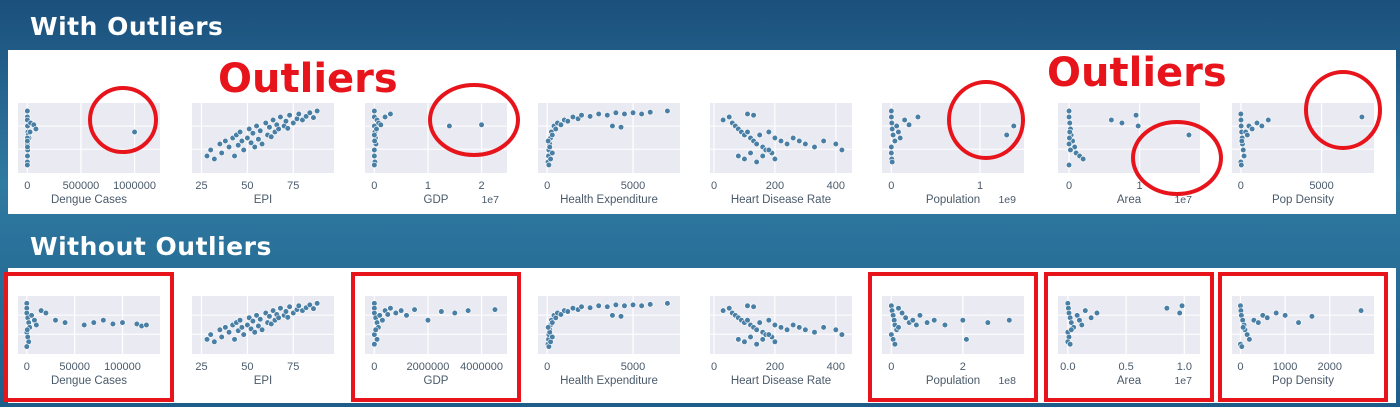 The height and width of the screenshot is (407, 1400). Describe the element at coordinates (36, 129) in the screenshot. I see `dengue-cases-with-outliers-point` at that location.